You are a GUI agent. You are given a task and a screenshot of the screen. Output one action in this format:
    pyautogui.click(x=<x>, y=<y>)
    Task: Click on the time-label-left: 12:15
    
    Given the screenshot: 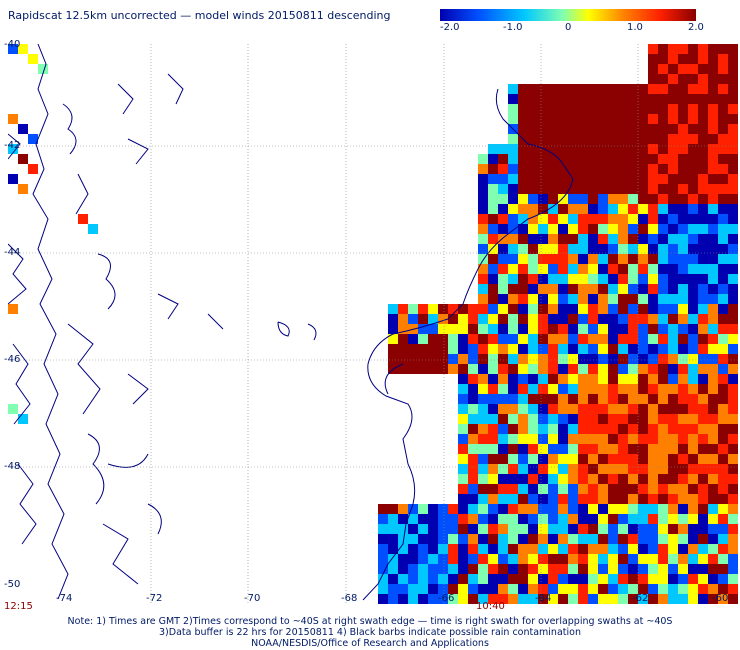 What is the action you would take?
    pyautogui.click(x=18, y=606)
    